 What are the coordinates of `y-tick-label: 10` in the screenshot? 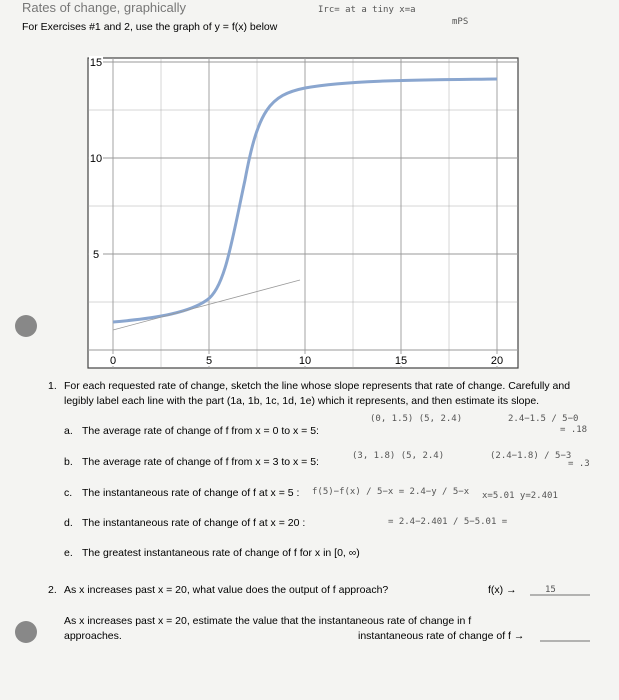 It's located at (96, 159).